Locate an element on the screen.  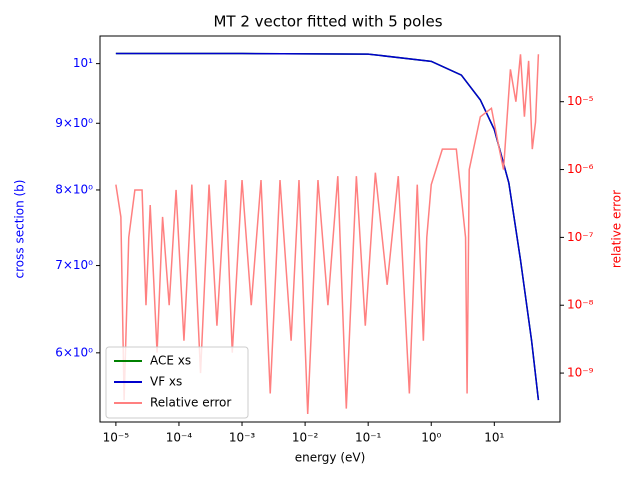
x-axis-label: energy (eV) is located at coordinates (330, 458).